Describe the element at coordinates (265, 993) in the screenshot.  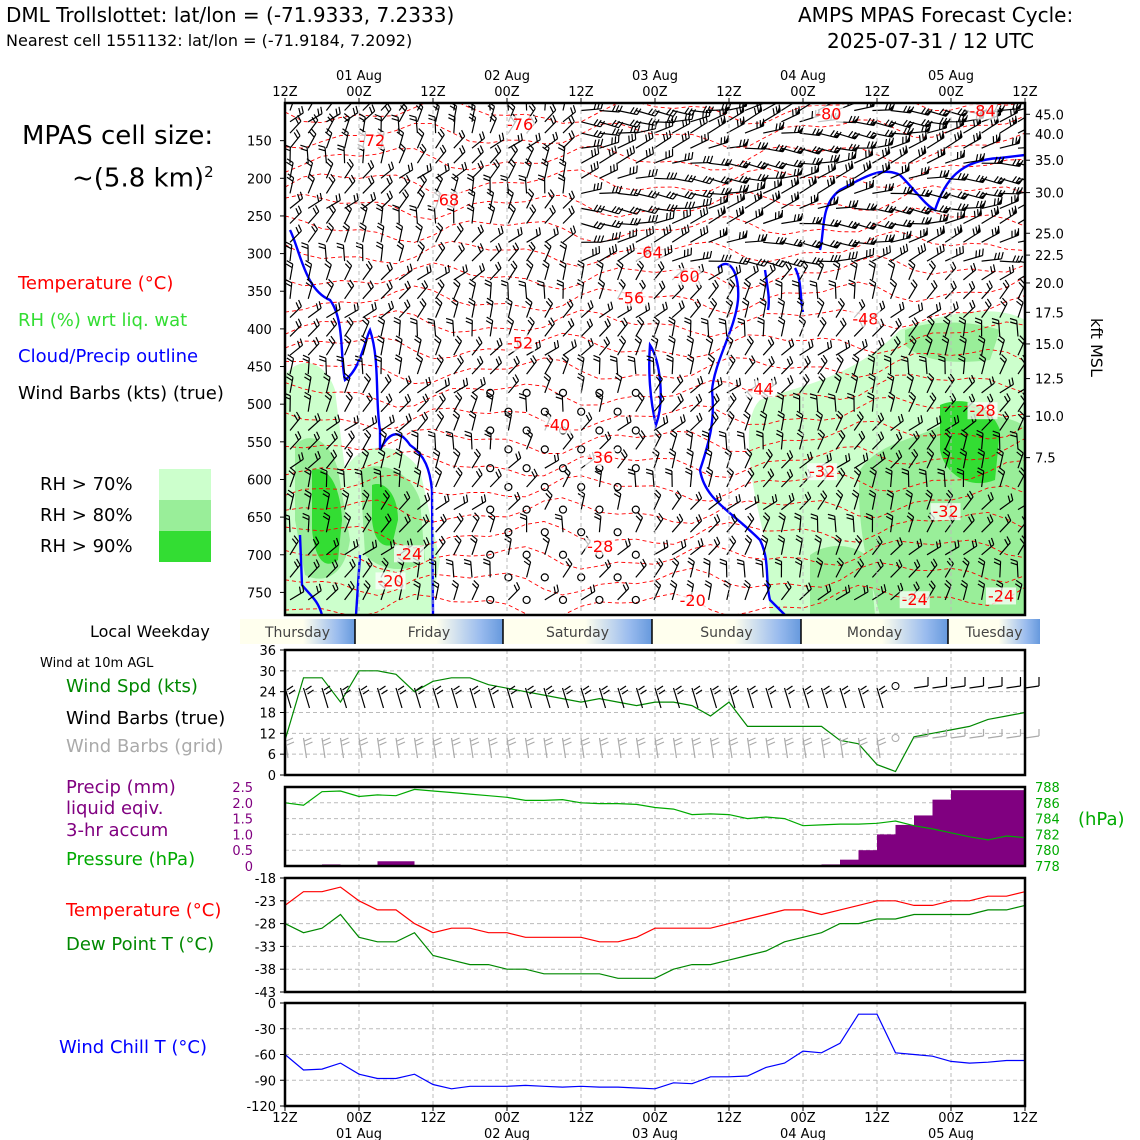
I see `temp-y-tick-label: -43` at that location.